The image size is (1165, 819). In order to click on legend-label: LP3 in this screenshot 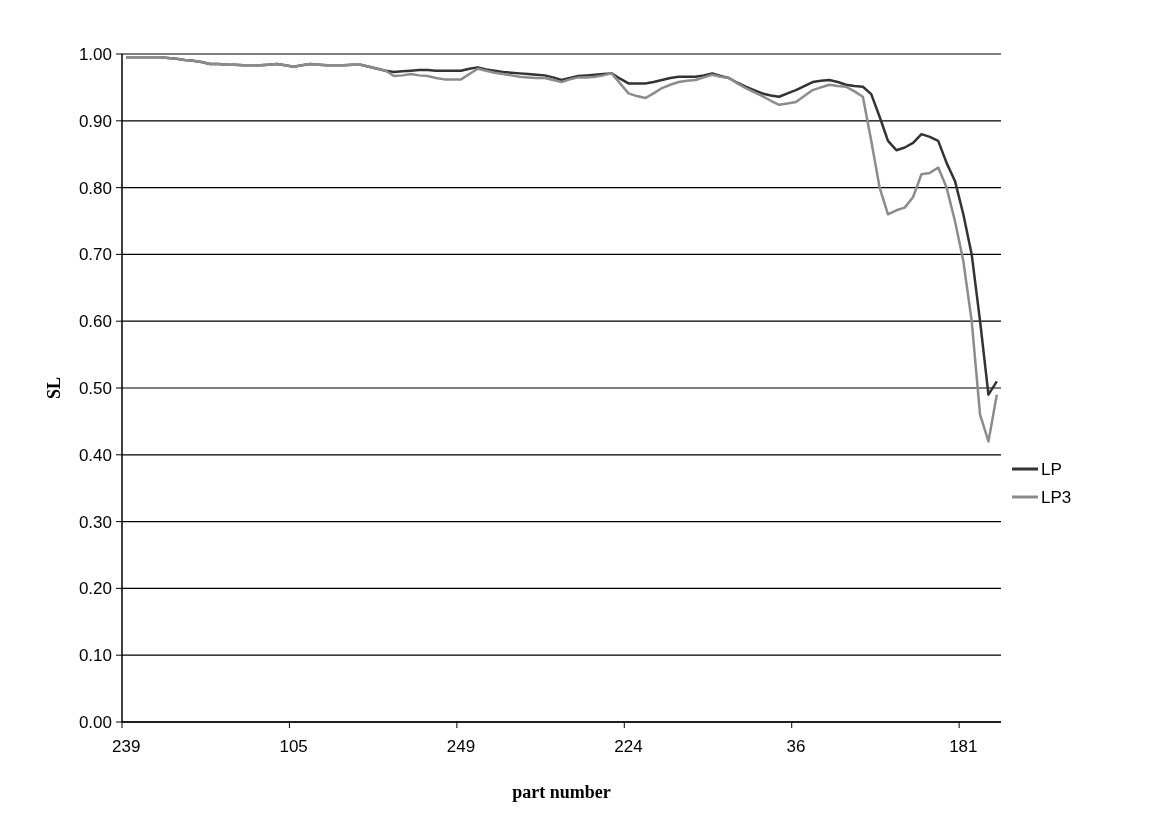, I will do `click(1056, 497)`.